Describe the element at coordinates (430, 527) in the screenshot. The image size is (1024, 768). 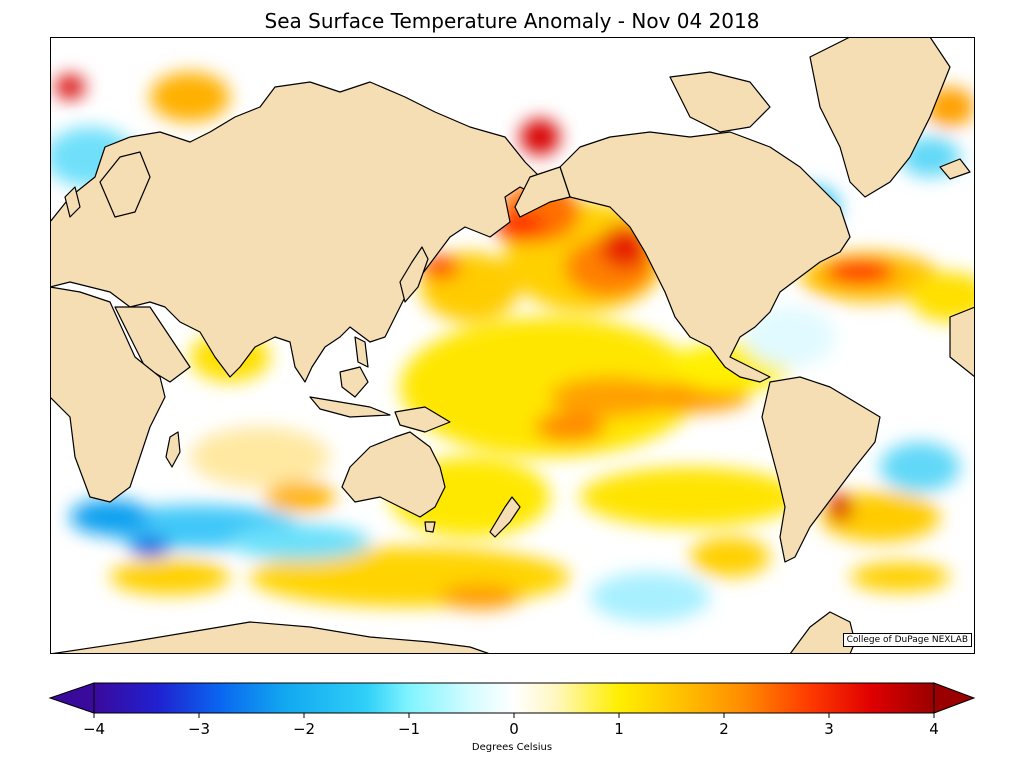
I see `land-tasmania` at that location.